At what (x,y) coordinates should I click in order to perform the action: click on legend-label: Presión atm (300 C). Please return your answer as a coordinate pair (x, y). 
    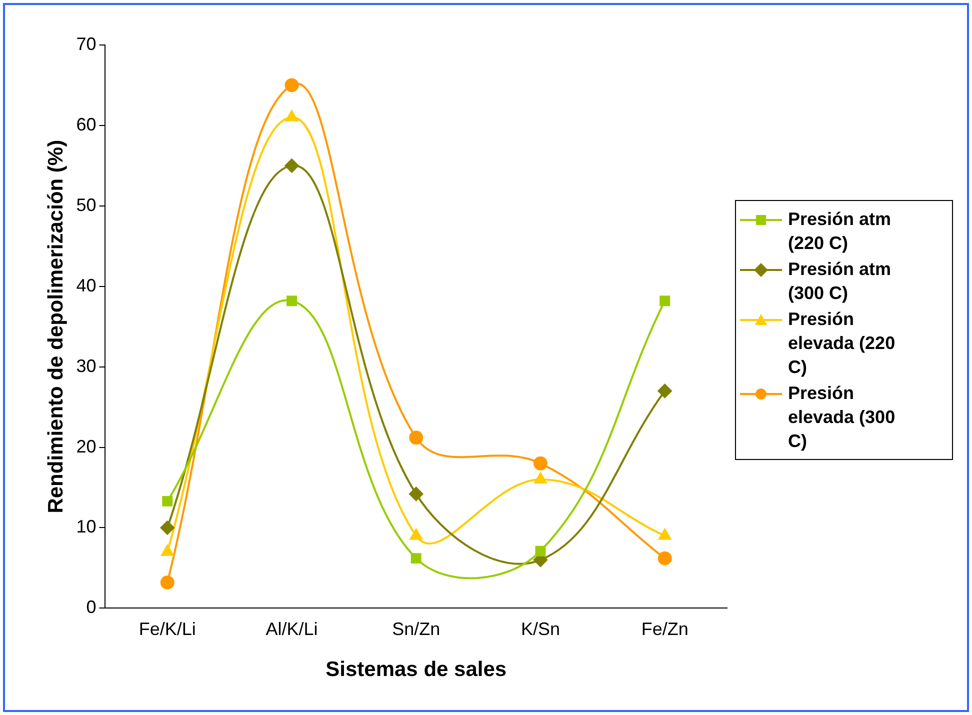
    Looking at the image, I should click on (840, 281).